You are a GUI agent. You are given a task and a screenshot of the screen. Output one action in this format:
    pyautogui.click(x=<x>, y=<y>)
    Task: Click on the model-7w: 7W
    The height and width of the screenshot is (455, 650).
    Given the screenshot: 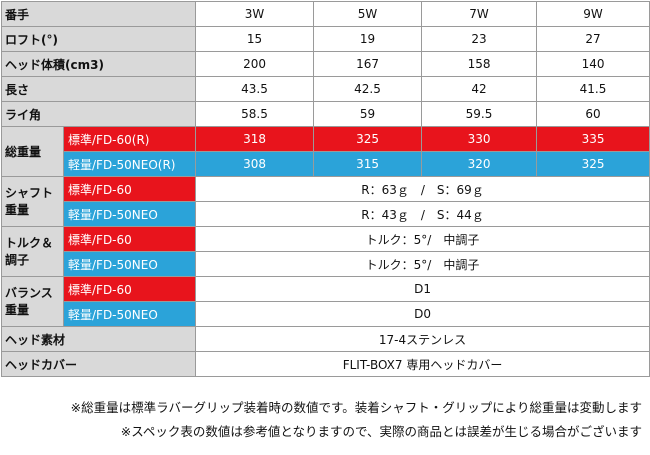 What is the action you would take?
    pyautogui.click(x=479, y=14)
    